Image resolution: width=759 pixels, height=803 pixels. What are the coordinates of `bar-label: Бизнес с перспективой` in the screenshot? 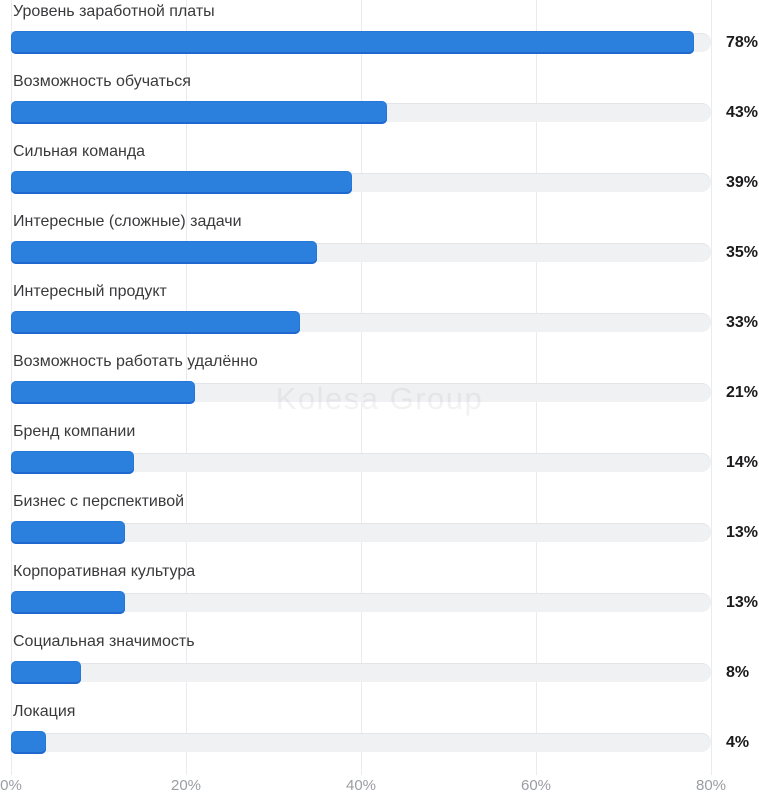 It's located at (99, 501).